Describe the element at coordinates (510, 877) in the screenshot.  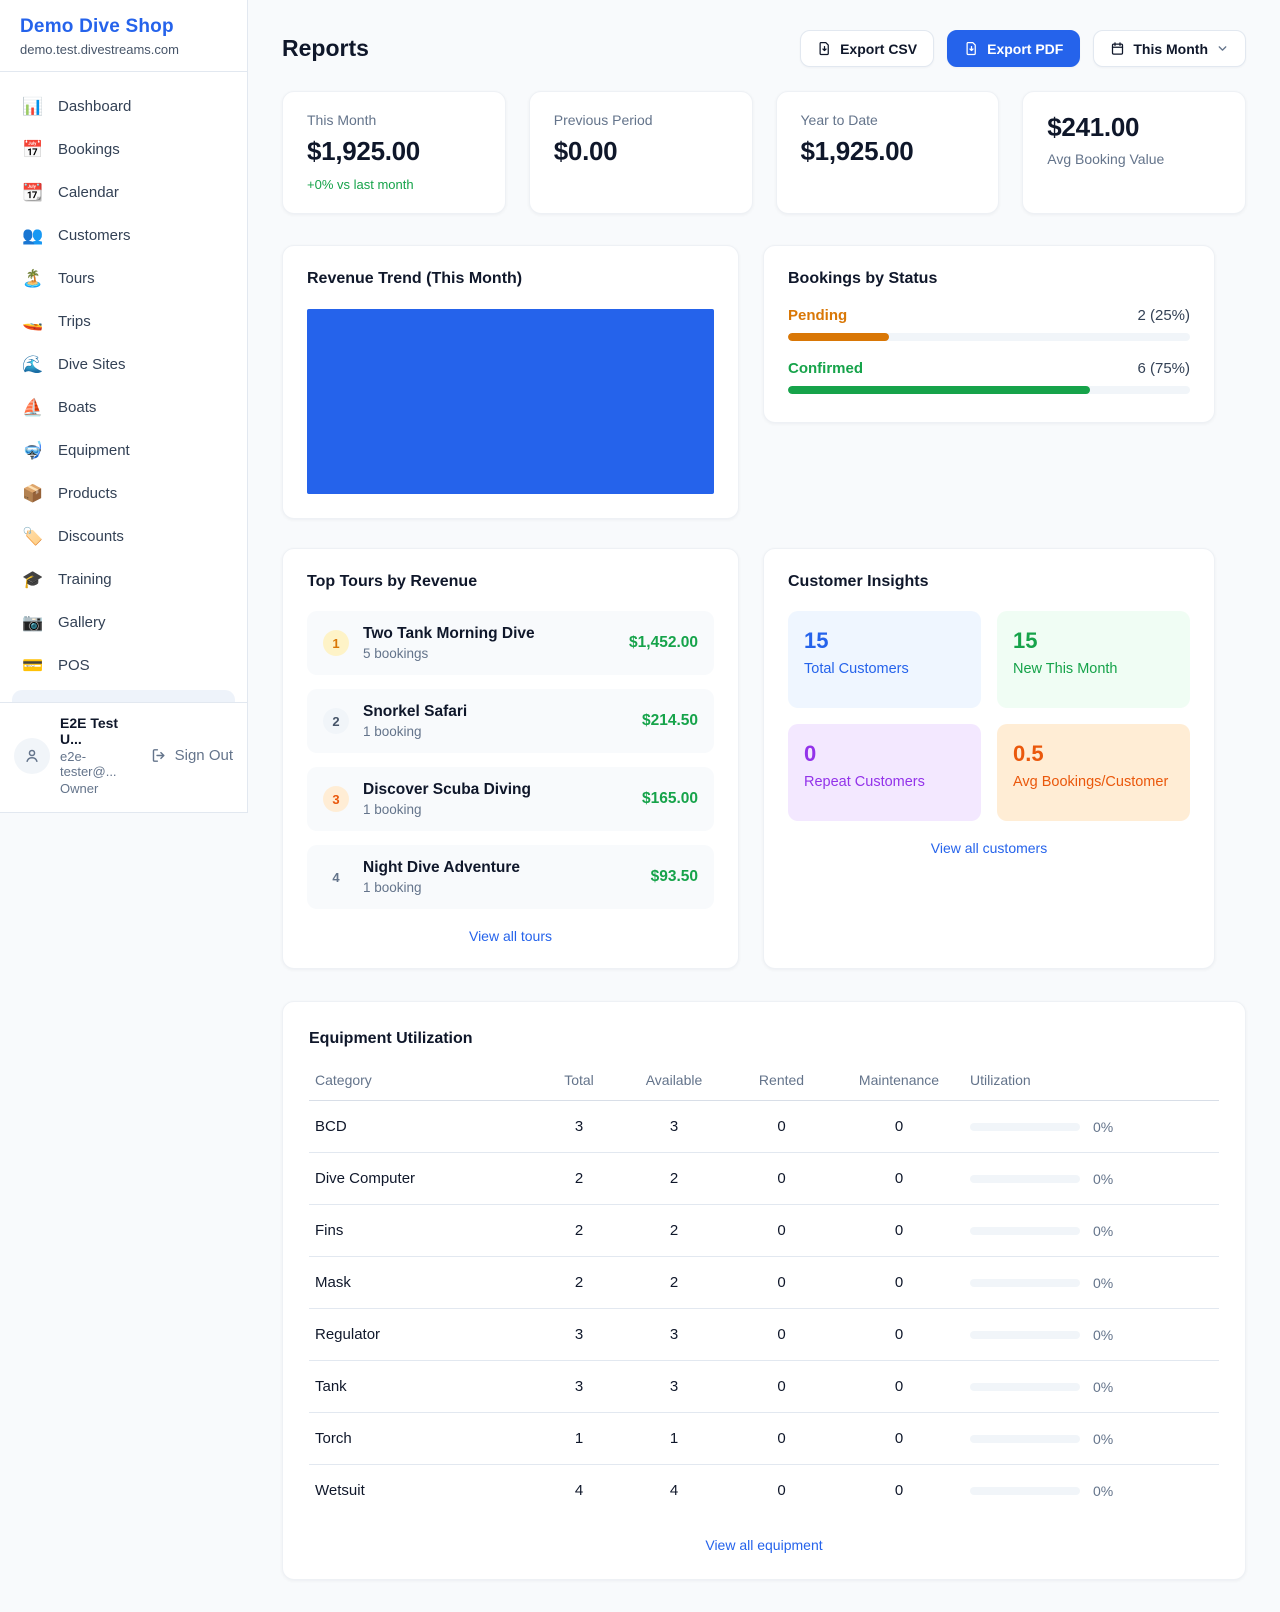
I see `tour-row: 4 Night Dive Adventure 1 booking $93.50` at that location.